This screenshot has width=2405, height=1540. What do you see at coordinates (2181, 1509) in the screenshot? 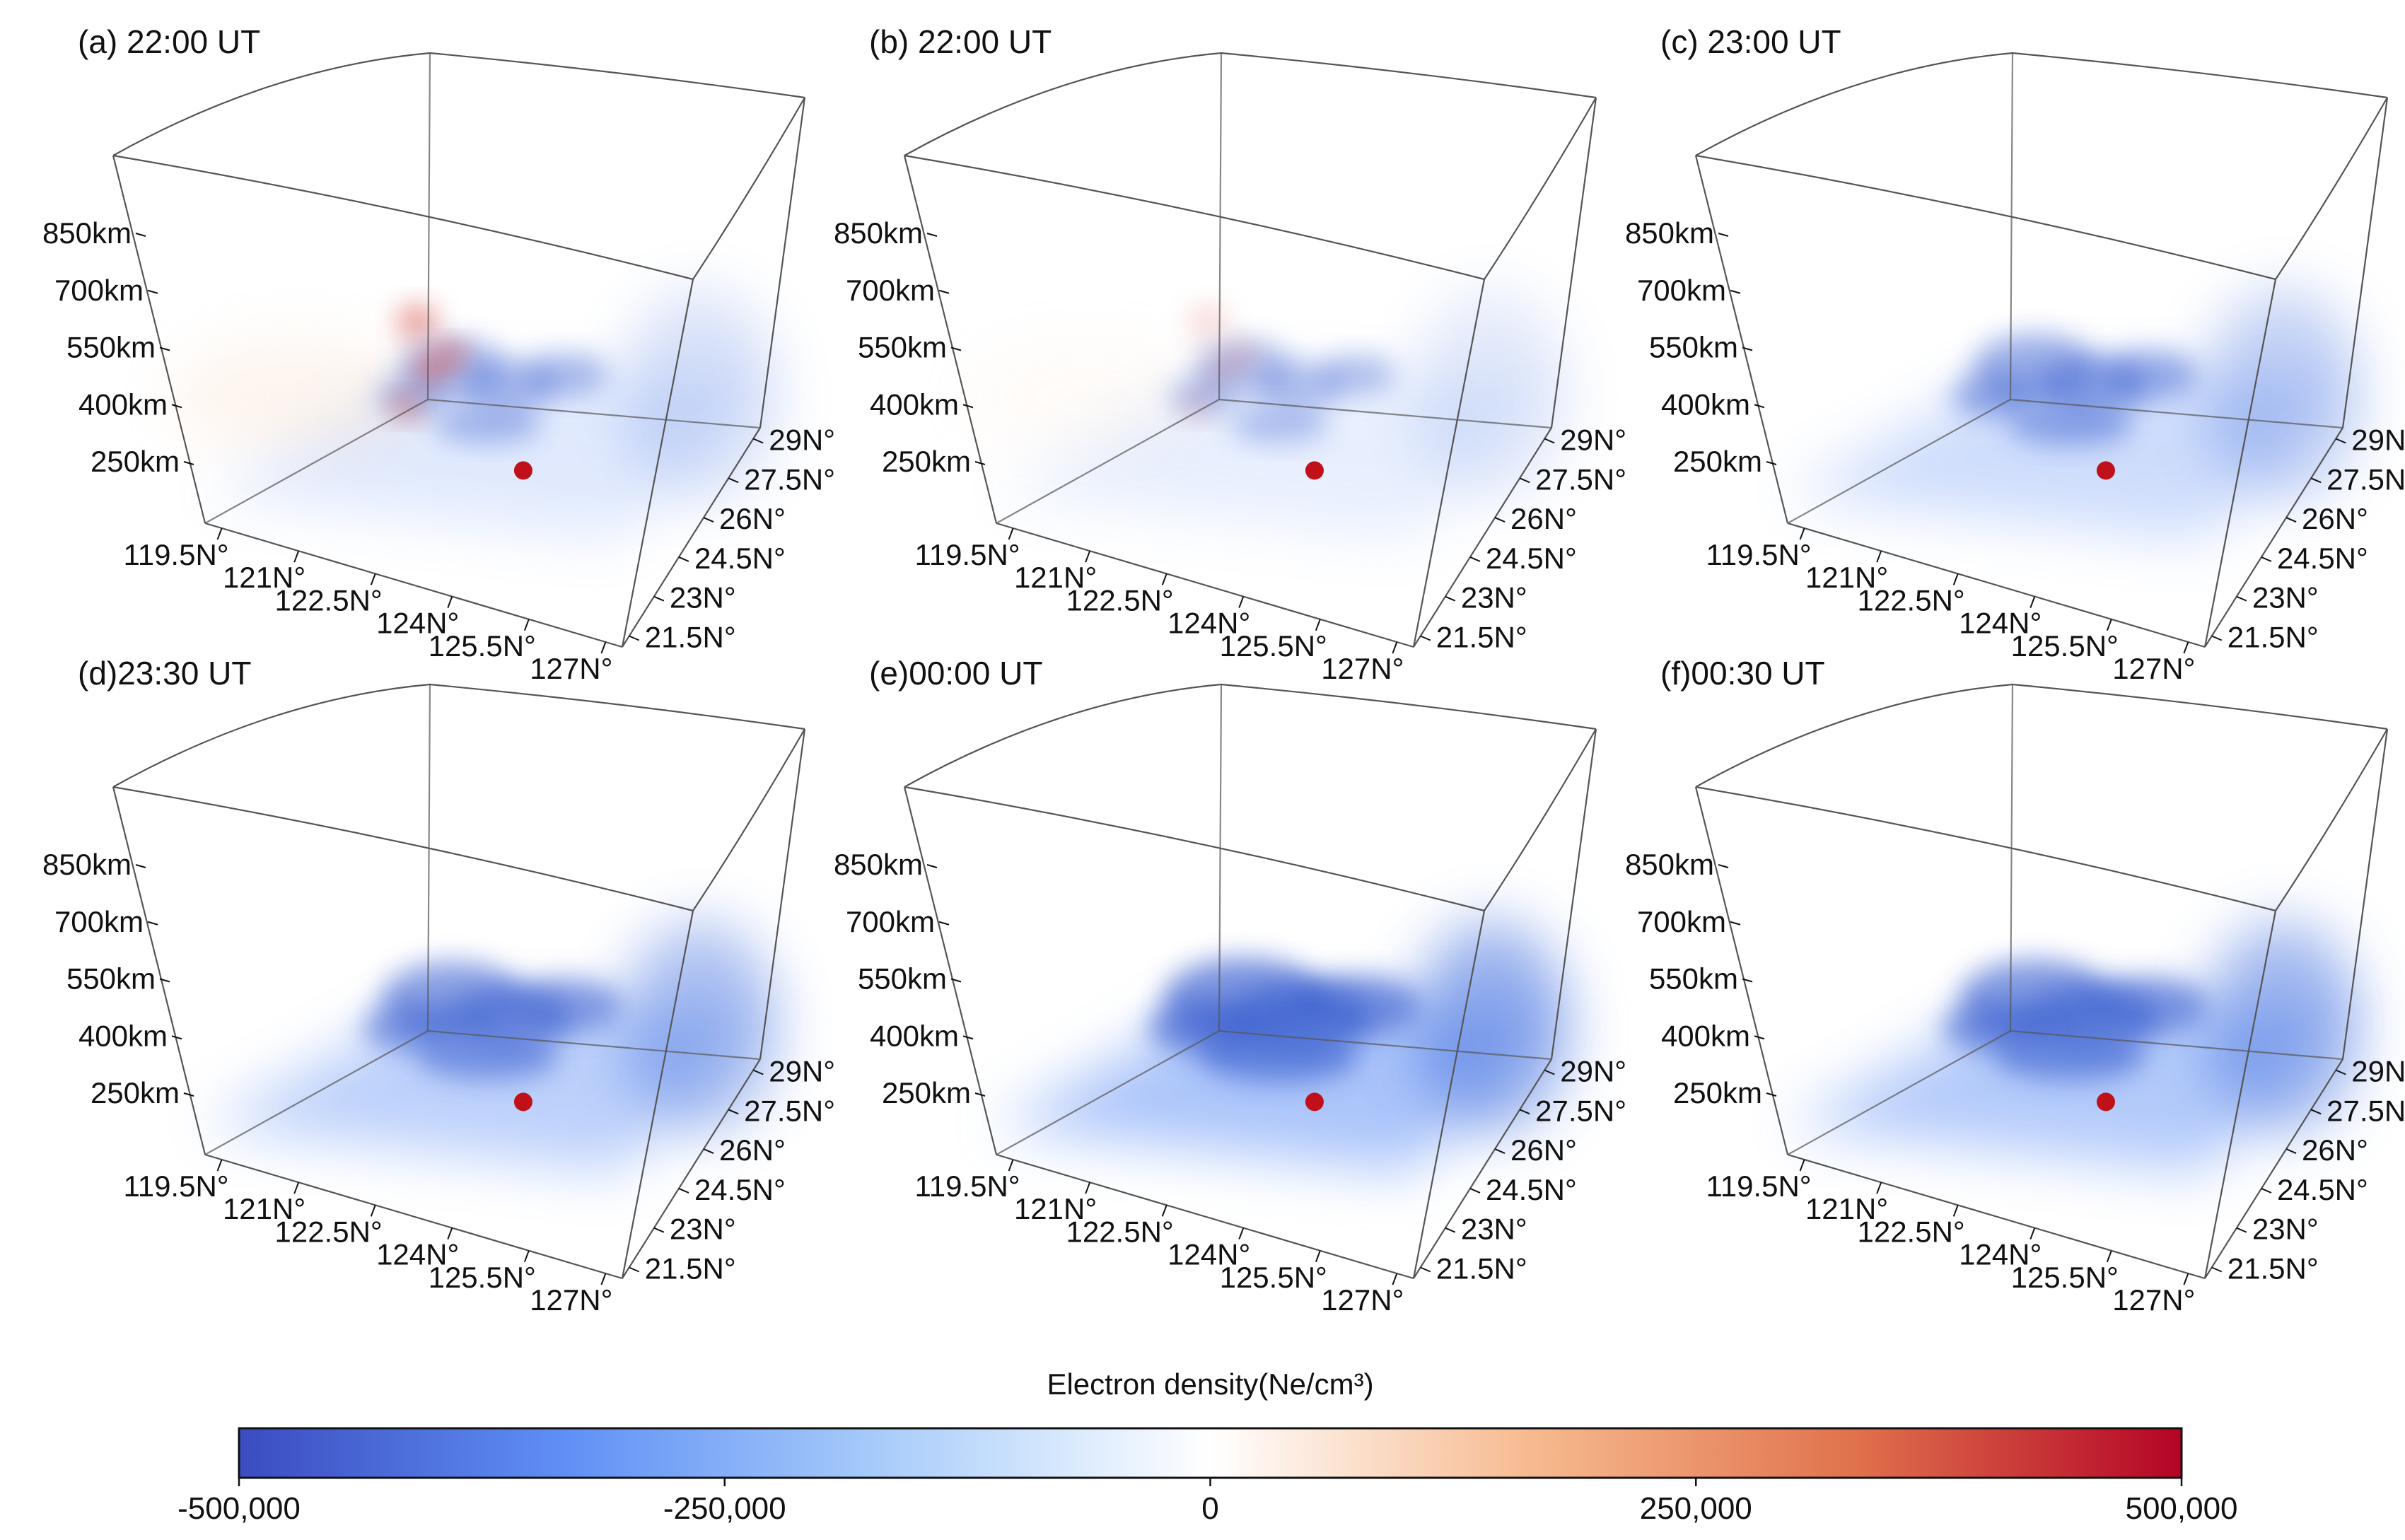
I see `colorbar-tick-label: 500,000` at bounding box center [2181, 1509].